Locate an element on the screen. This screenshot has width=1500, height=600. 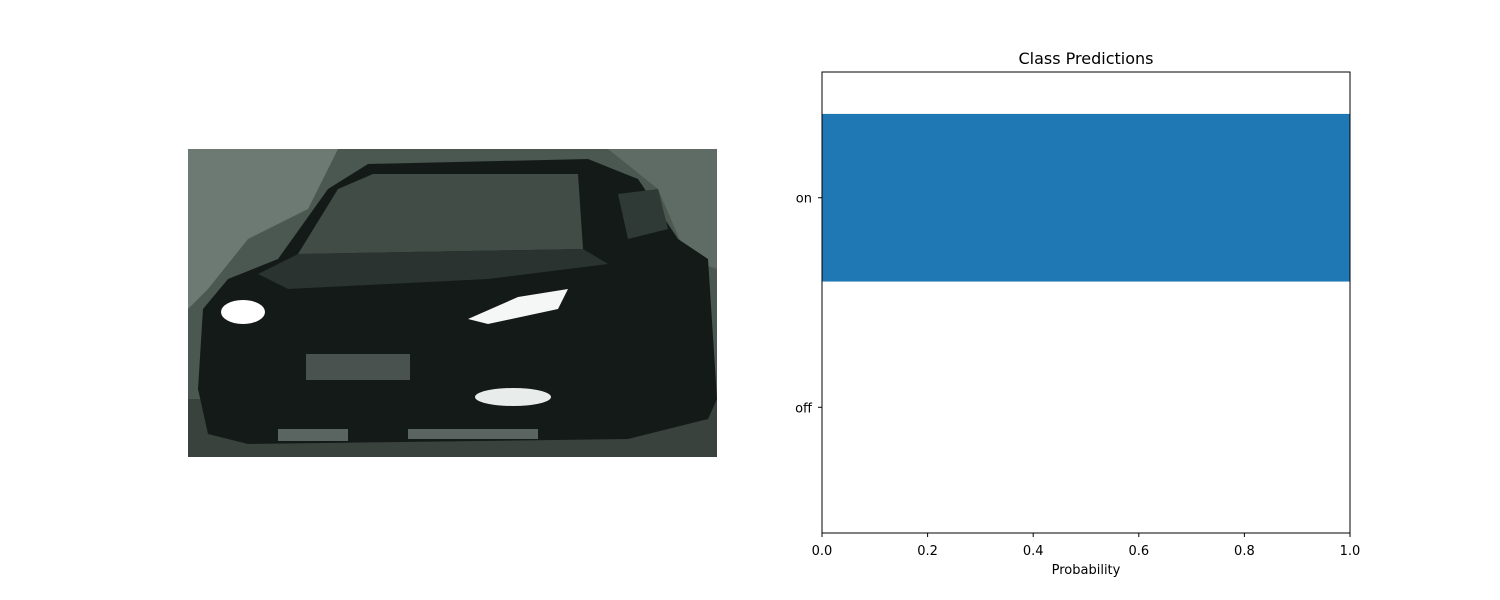
x-tick-label: 0.8 is located at coordinates (1244, 551).